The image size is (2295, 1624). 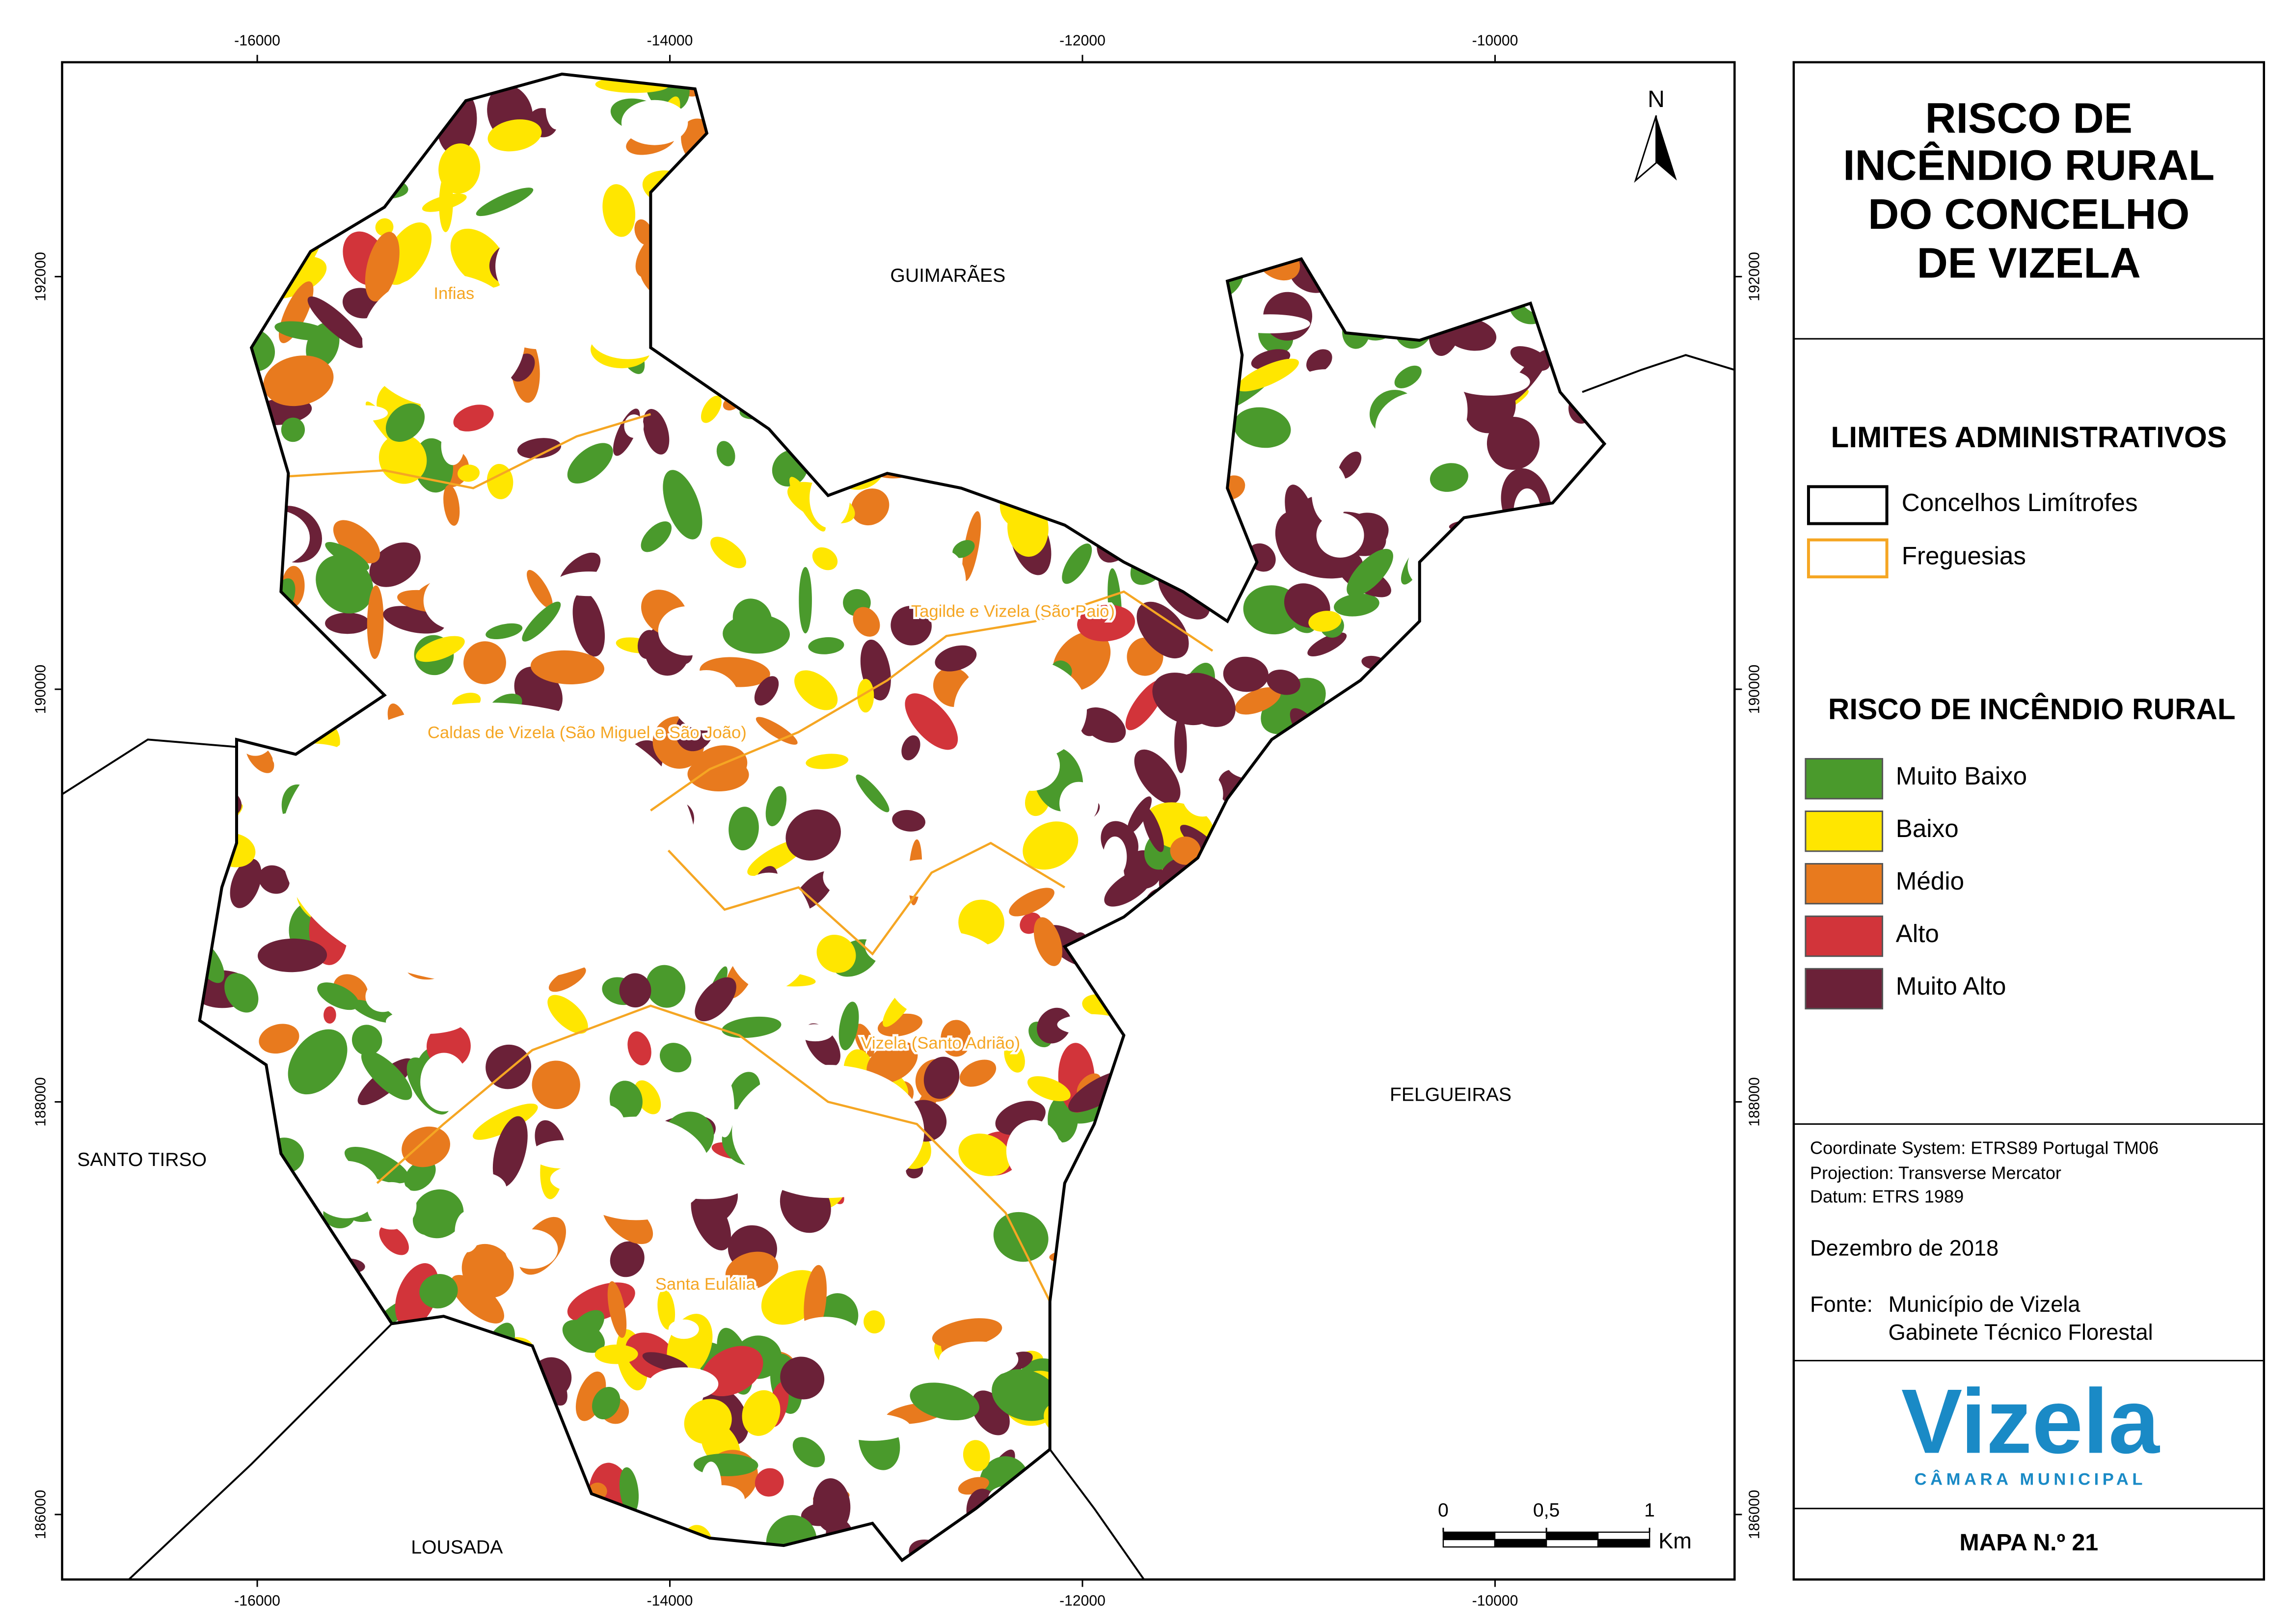 I want to click on neighbor-label: SANTO TIRSO, so click(x=142, y=1159).